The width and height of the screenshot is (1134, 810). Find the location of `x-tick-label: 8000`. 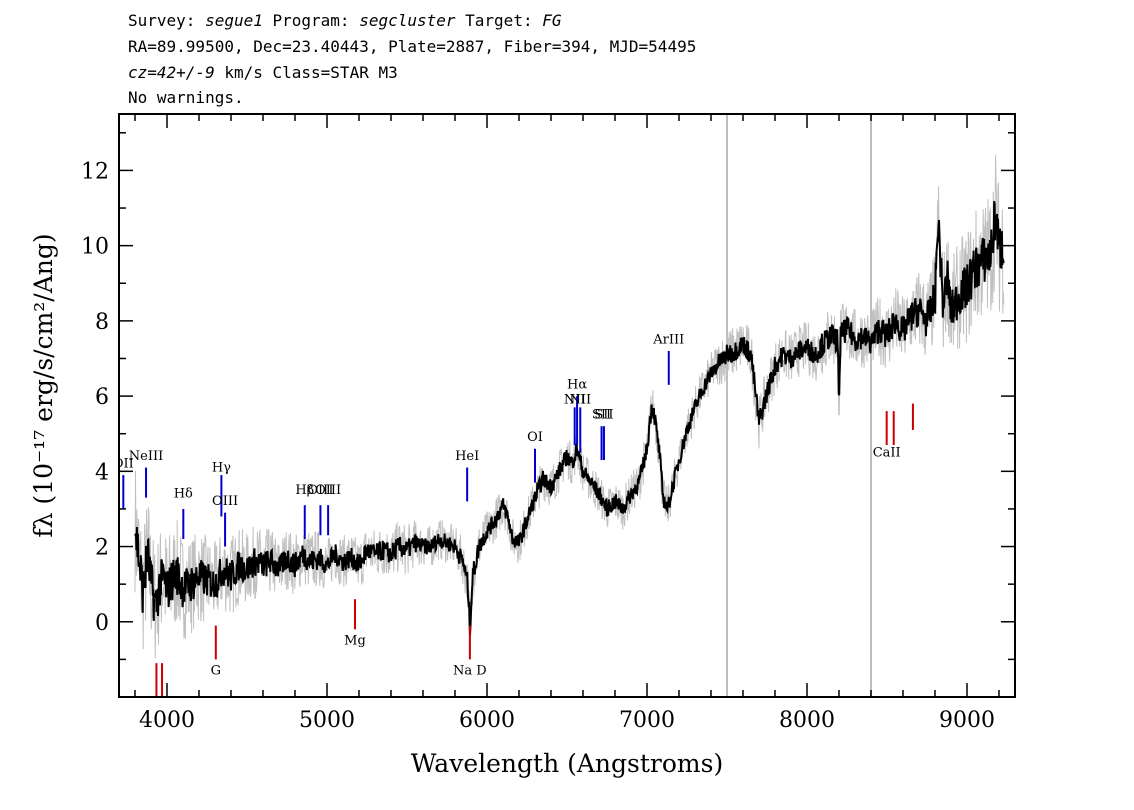

x-tick-label: 8000 is located at coordinates (807, 720).